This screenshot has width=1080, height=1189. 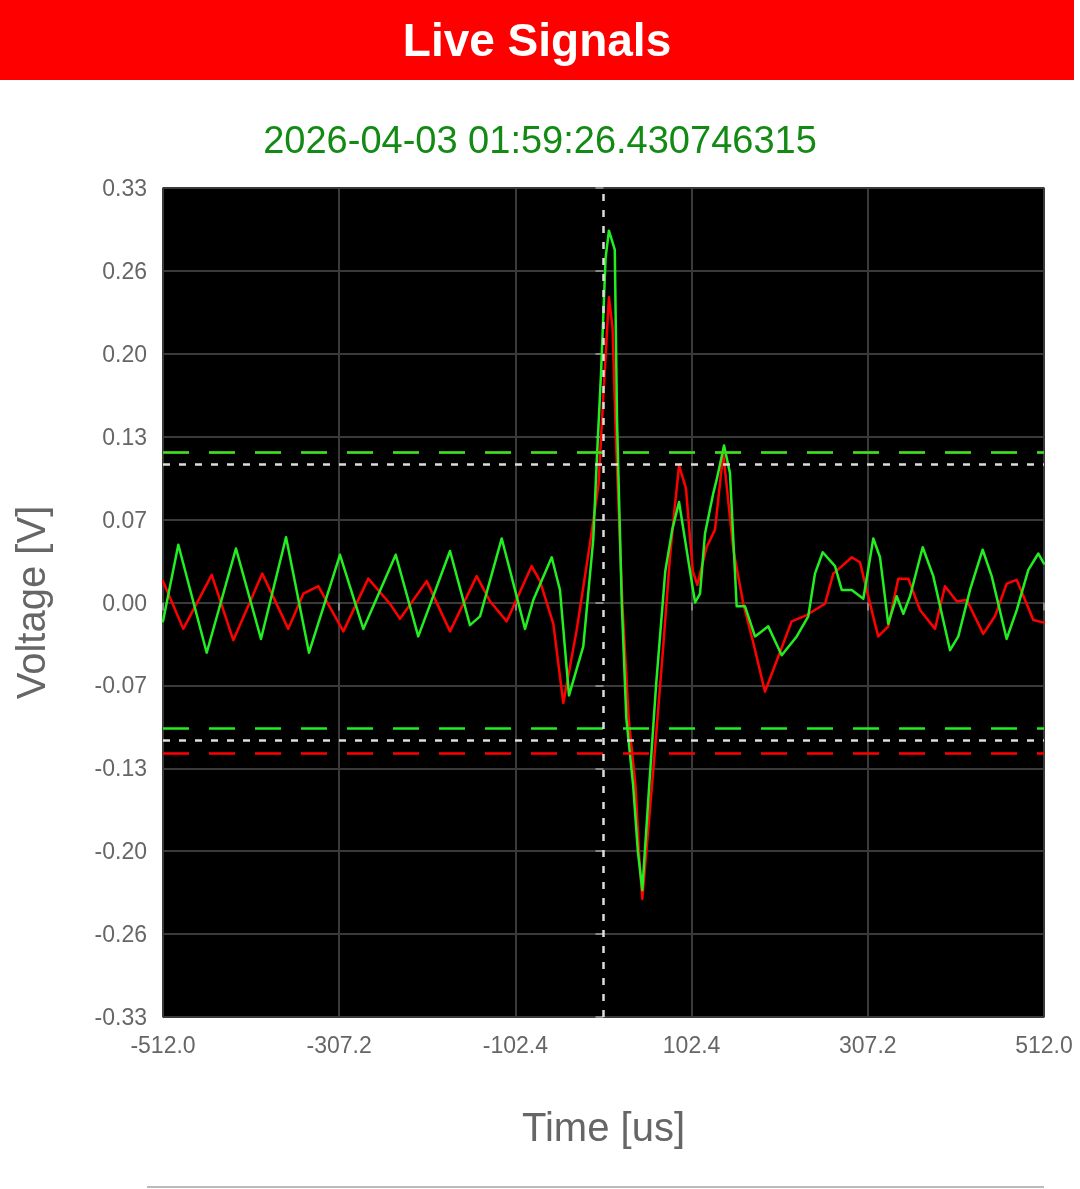 What do you see at coordinates (124, 353) in the screenshot?
I see `y-tick-label: 0.20` at bounding box center [124, 353].